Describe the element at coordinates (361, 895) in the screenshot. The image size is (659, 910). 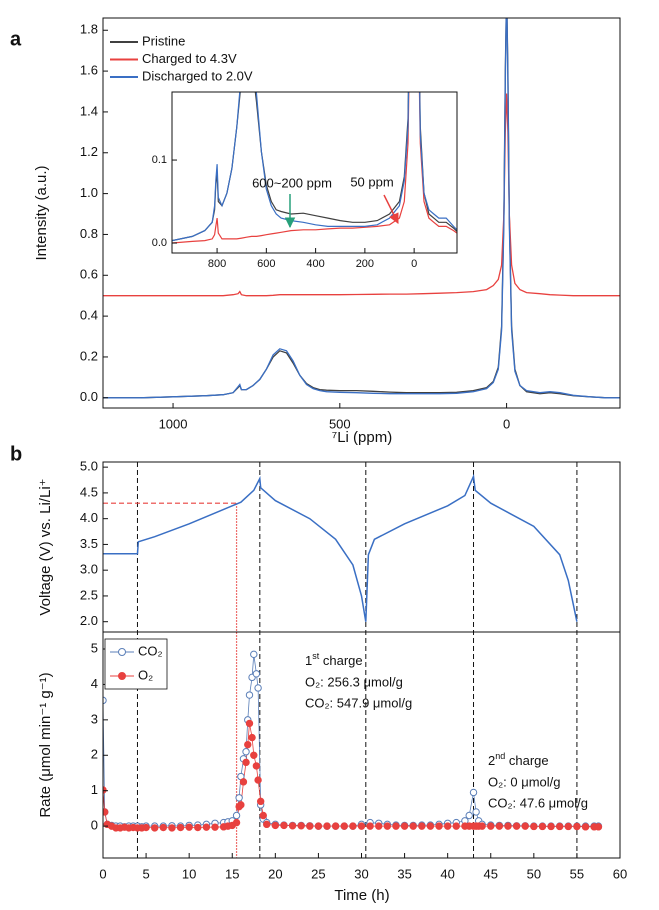
I see `x-axis-label: Time (h)` at that location.